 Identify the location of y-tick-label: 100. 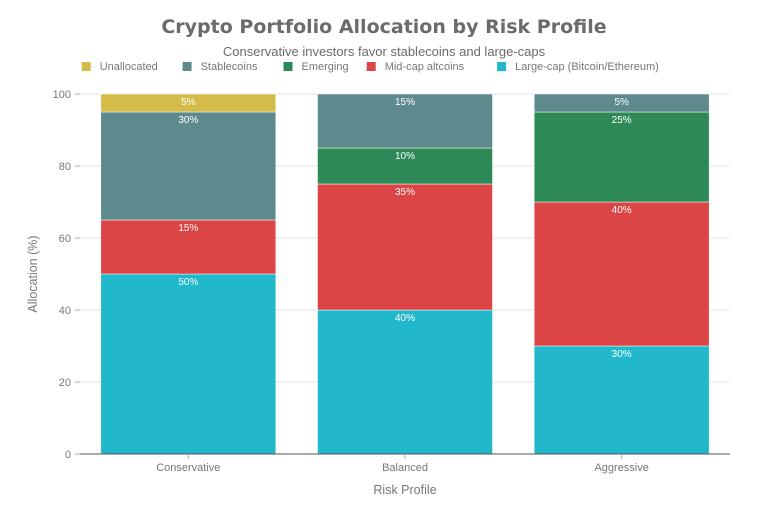
(62, 95).